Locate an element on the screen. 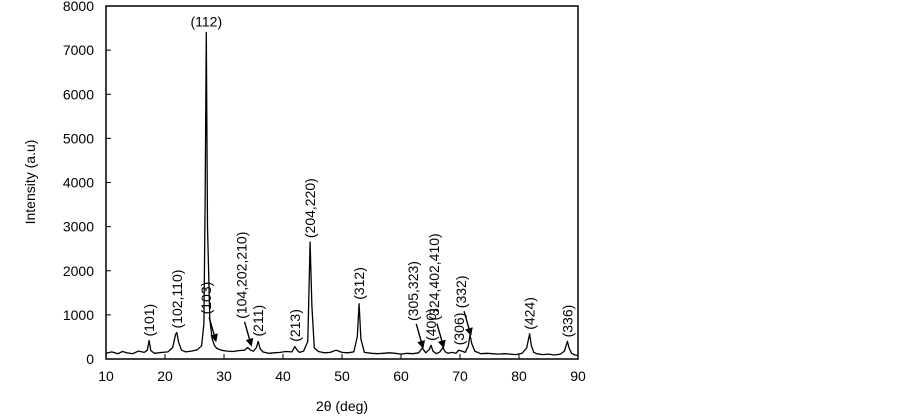 The width and height of the screenshot is (903, 418). peak-annotation: (104,202,210) is located at coordinates (244, 289).